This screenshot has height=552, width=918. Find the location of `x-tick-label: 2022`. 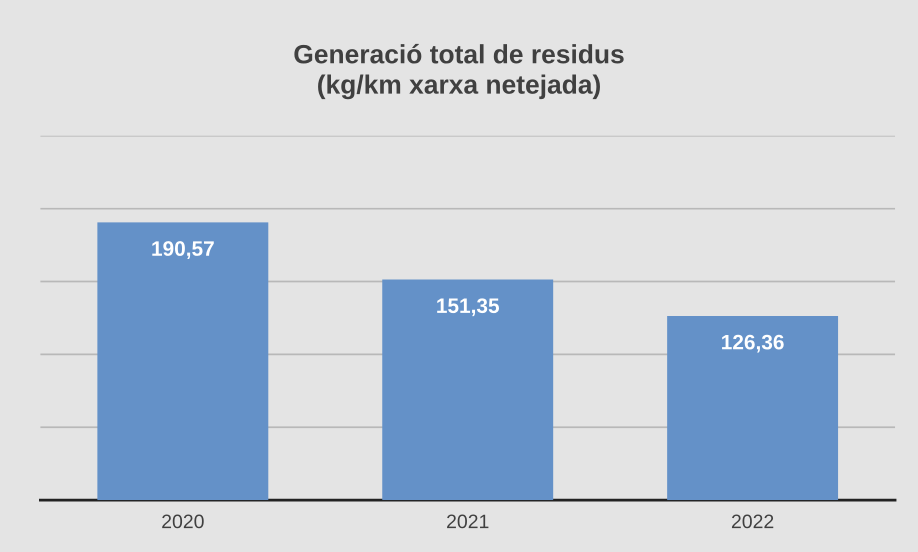

x-tick-label: 2022 is located at coordinates (753, 521).